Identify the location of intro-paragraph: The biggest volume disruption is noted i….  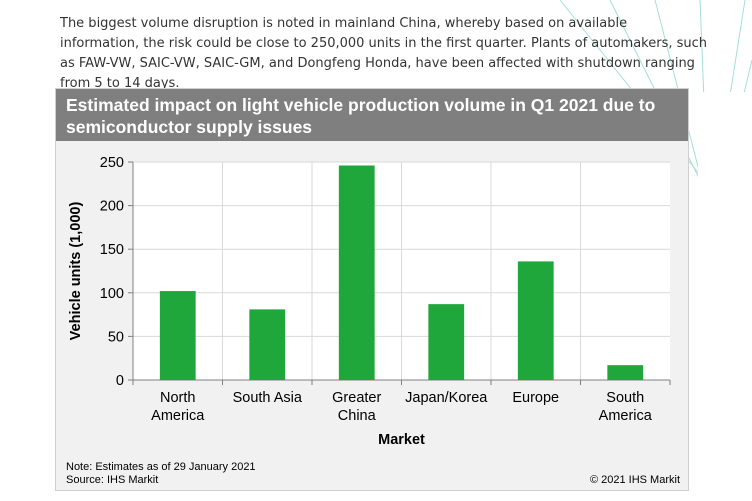
(384, 53).